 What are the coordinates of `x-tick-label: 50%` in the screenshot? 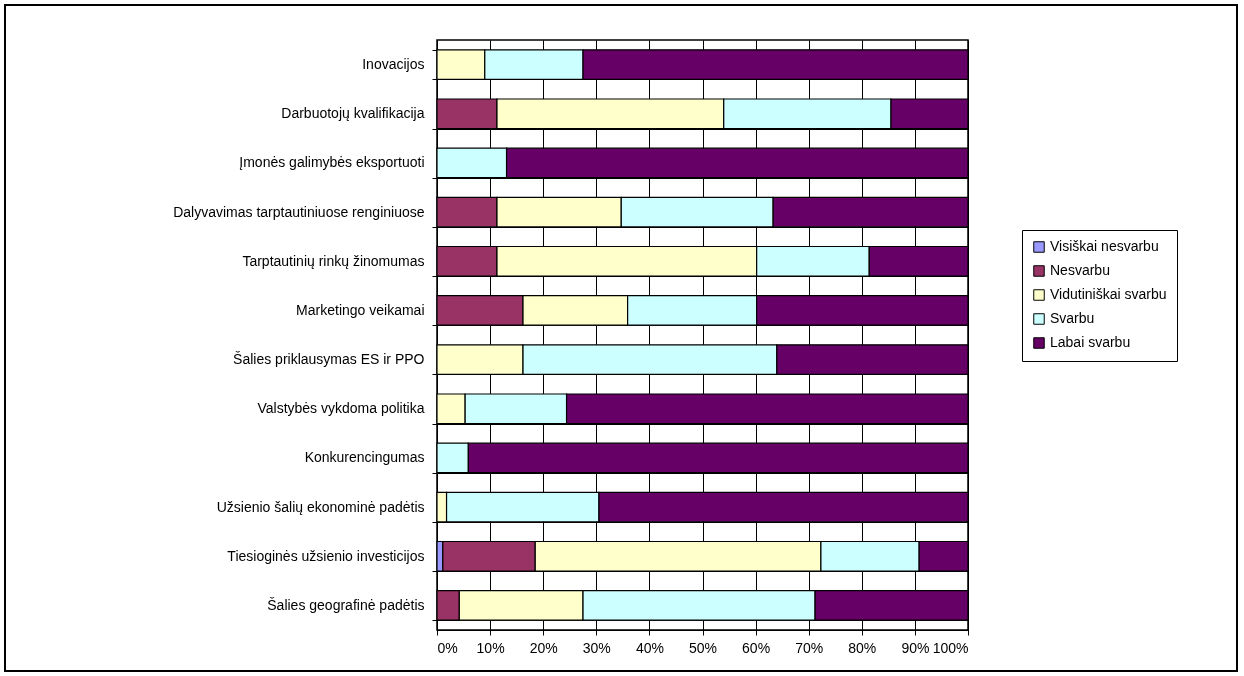 It's located at (703, 647).